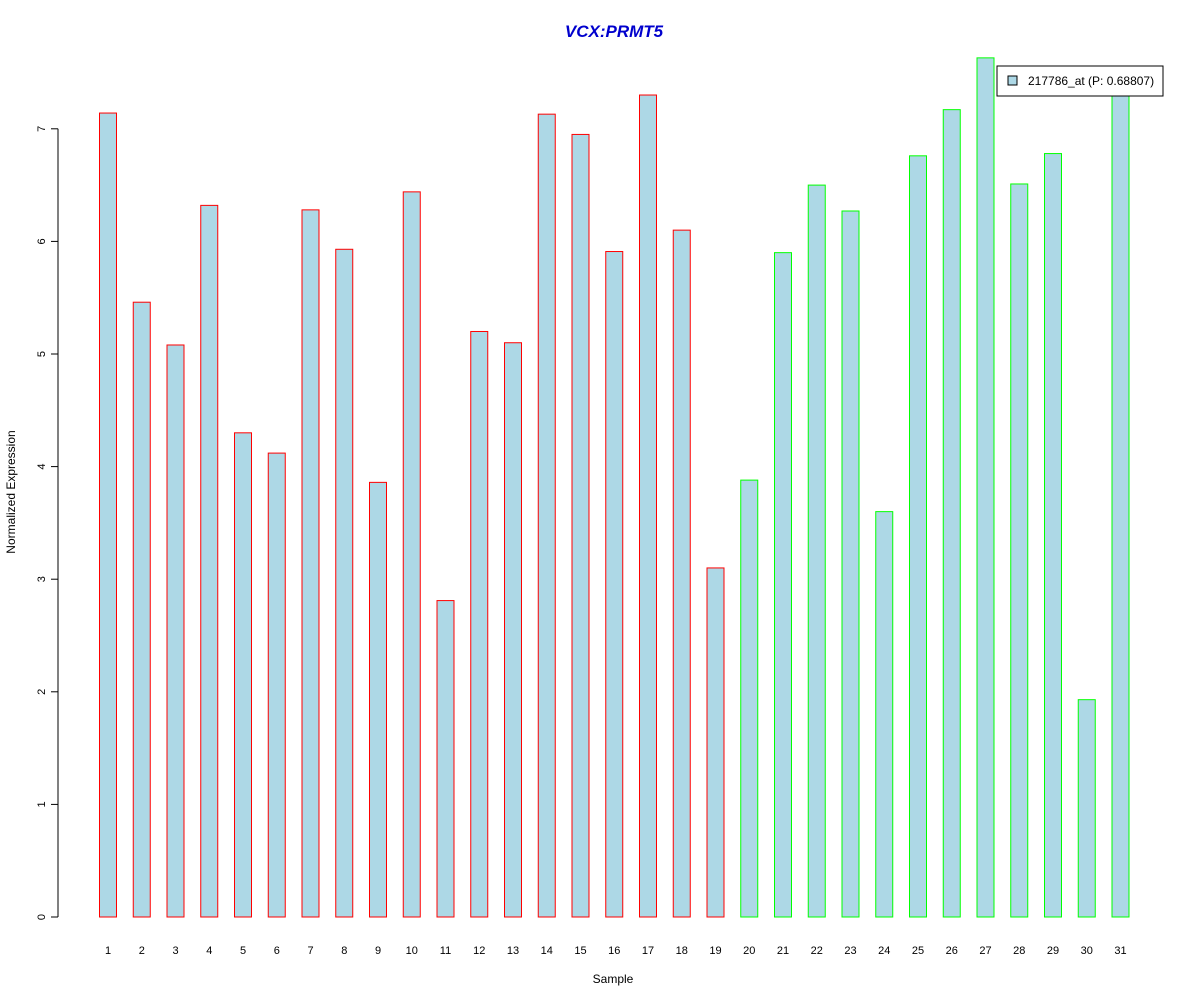 The width and height of the screenshot is (1200, 1000). What do you see at coordinates (1087, 951) in the screenshot?
I see `x-tick-label: 30` at bounding box center [1087, 951].